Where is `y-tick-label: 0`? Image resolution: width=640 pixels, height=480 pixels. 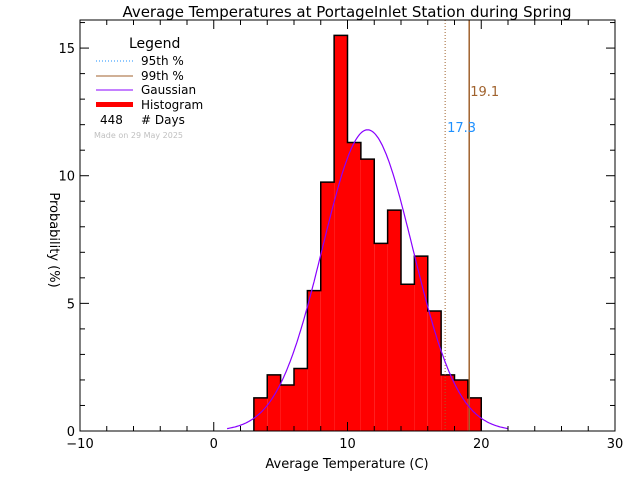
y-tick-label: 0 is located at coordinates (71, 432).